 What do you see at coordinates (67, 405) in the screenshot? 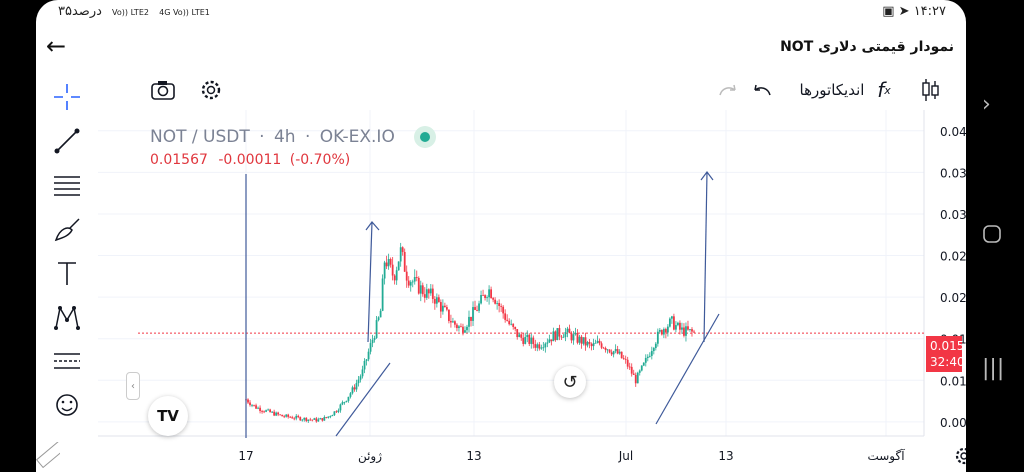
I see `emoji-icon` at bounding box center [67, 405].